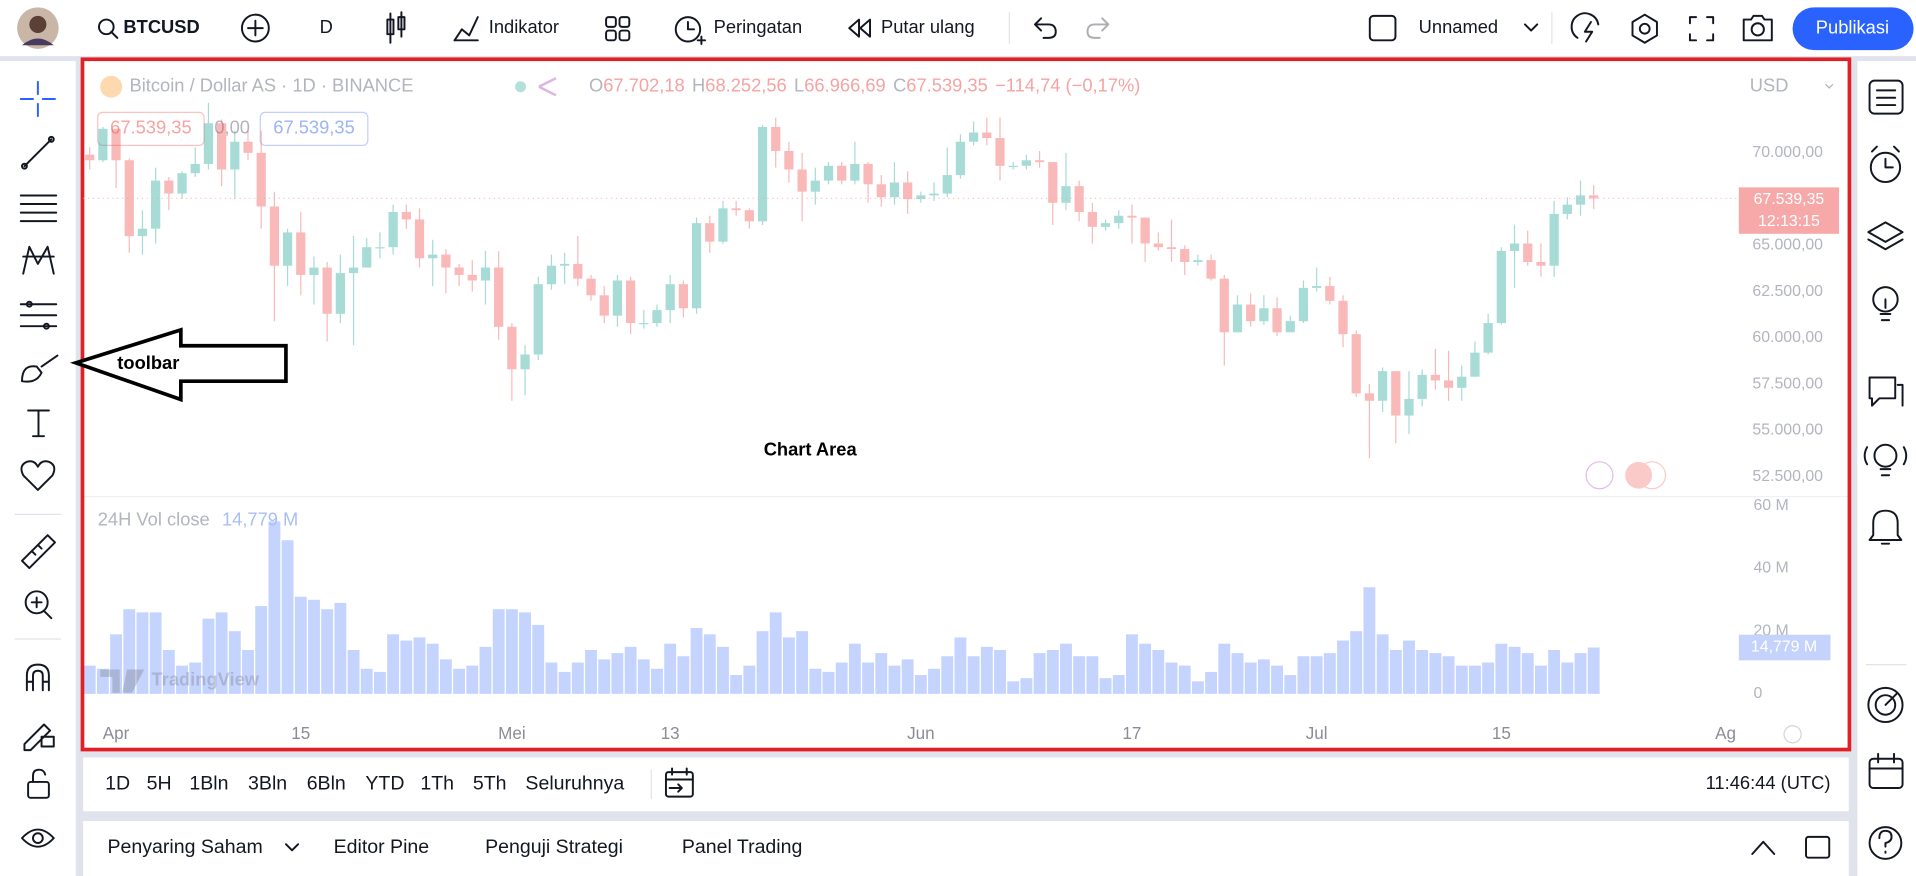 Image resolution: width=1916 pixels, height=876 pixels. What do you see at coordinates (185, 847) in the screenshot?
I see `panel-tab: Penyaring Saham` at bounding box center [185, 847].